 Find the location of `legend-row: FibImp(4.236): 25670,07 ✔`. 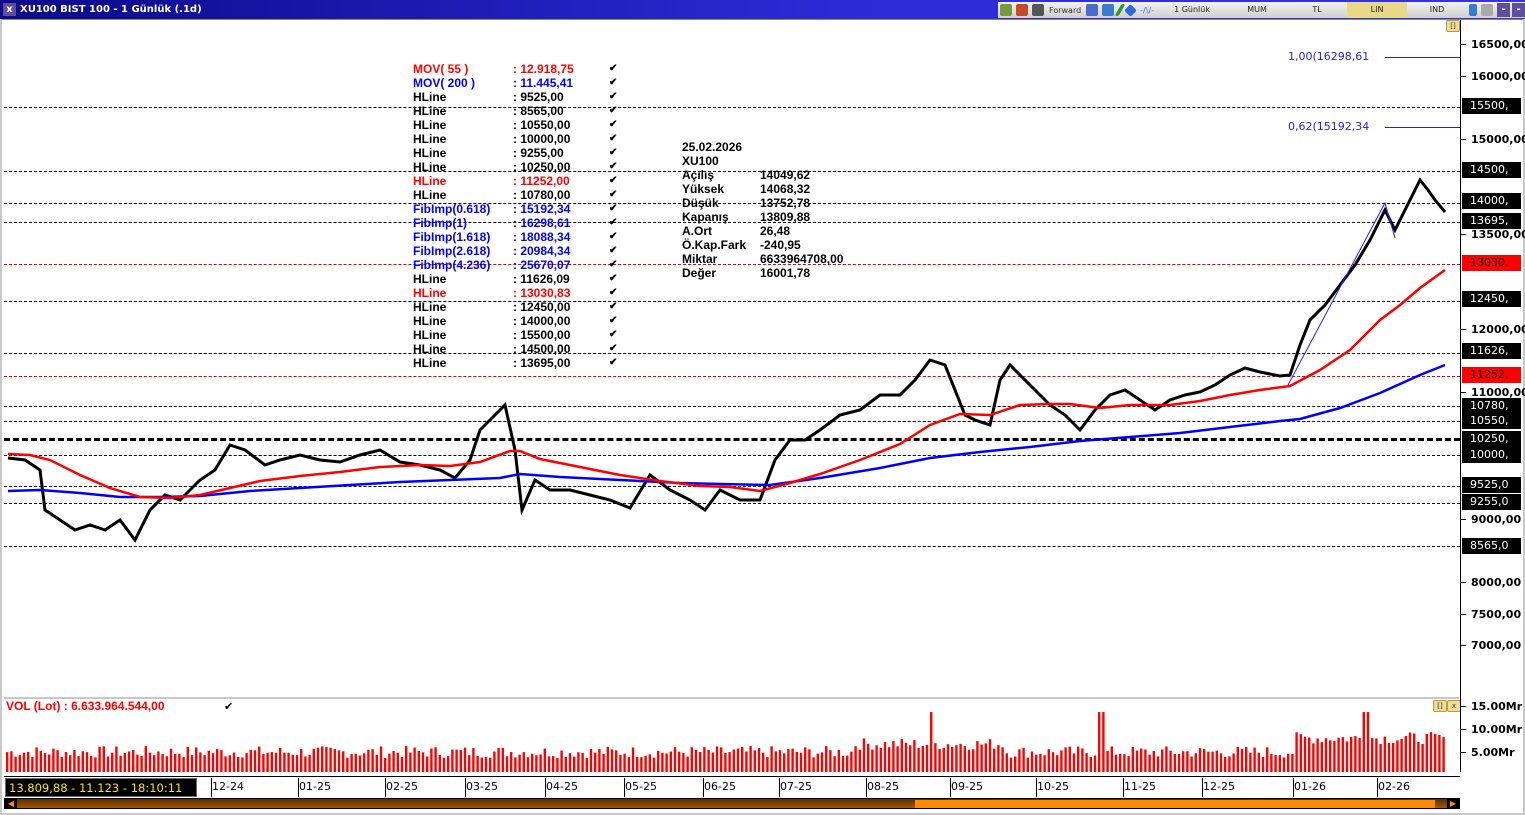

legend-row: FibImp(4.236): 25670,07 ✔ is located at coordinates (517, 265).